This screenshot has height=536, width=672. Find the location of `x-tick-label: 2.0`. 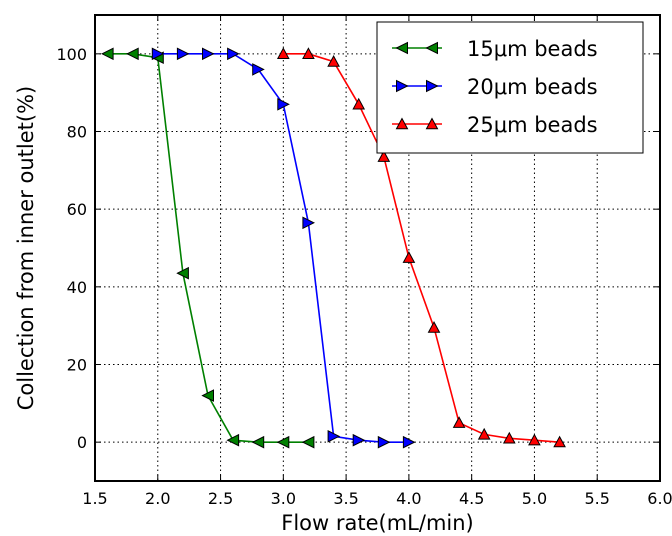

x-tick-label: 2.0 is located at coordinates (157, 498).